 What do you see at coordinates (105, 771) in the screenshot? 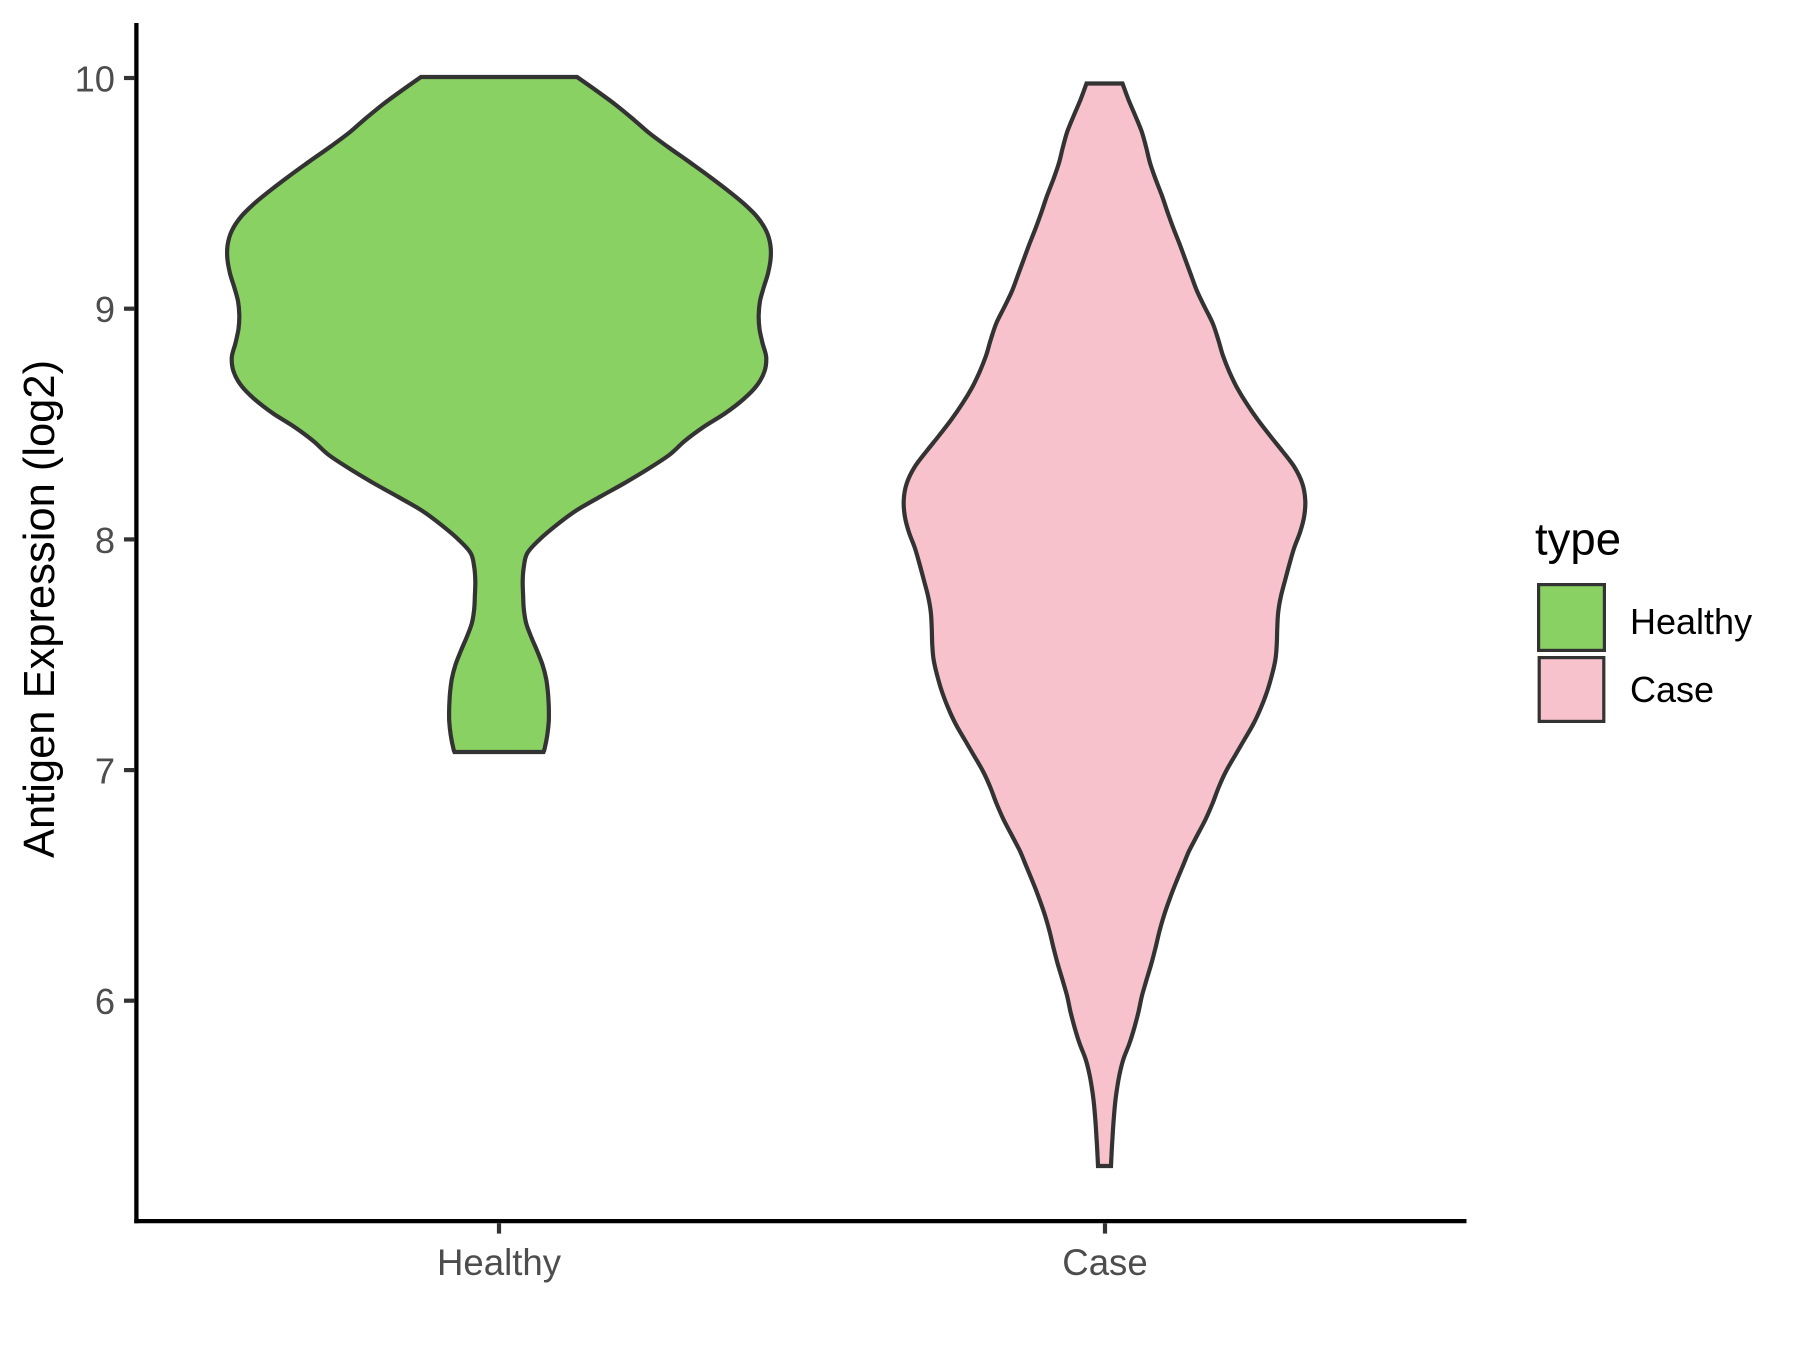
I see `svg-text: 7` at bounding box center [105, 771].